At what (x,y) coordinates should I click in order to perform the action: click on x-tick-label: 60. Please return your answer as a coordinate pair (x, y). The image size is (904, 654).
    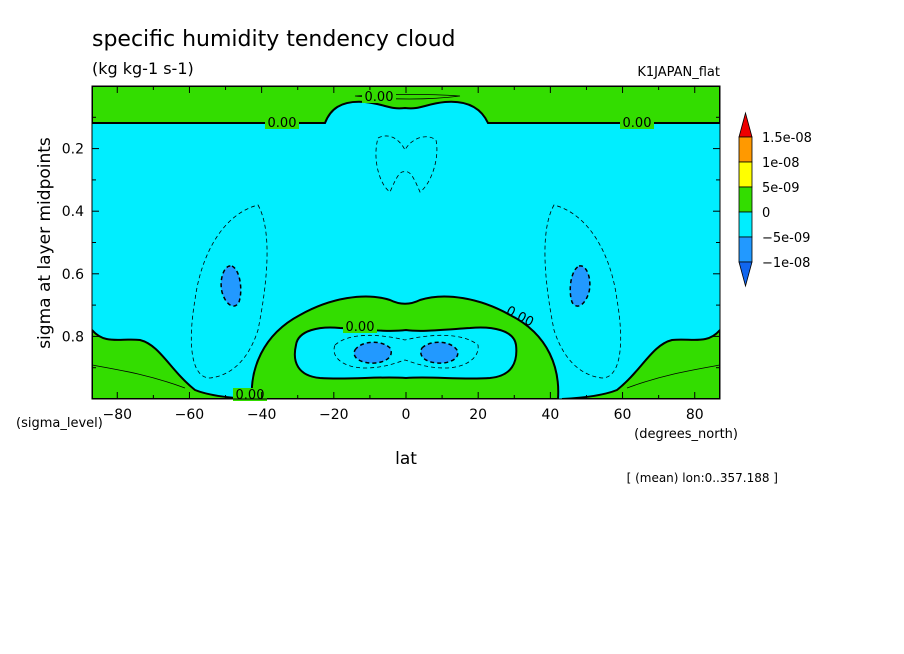
    Looking at the image, I should click on (623, 415).